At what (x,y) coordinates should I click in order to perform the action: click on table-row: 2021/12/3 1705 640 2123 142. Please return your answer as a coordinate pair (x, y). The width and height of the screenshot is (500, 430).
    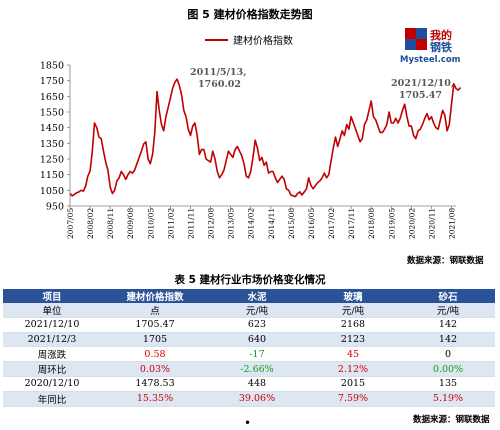
    Looking at the image, I should click on (249, 339).